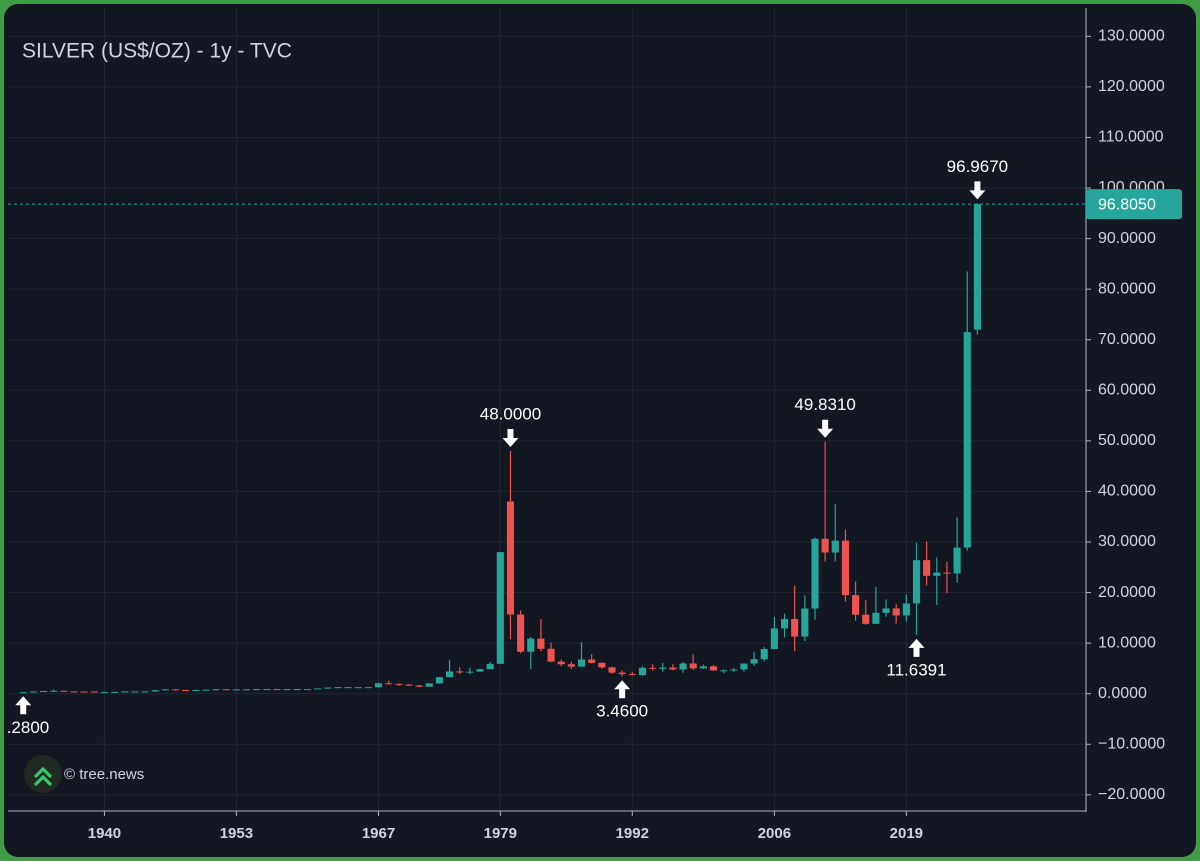 Image resolution: width=1200 pixels, height=861 pixels. What do you see at coordinates (1122, 693) in the screenshot?
I see `y-tick-label: 0.0000` at bounding box center [1122, 693].